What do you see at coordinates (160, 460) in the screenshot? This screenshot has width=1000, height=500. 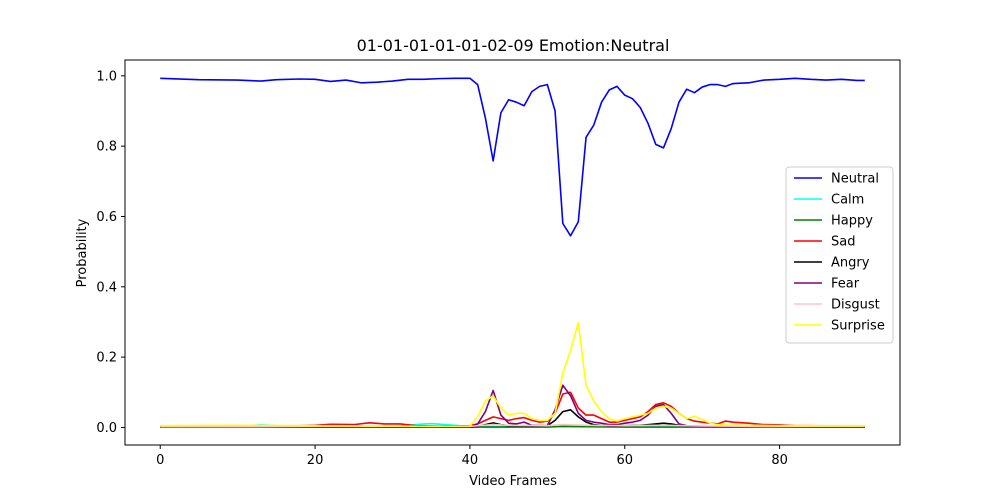 I see `x-tick-label: 0` at bounding box center [160, 460].